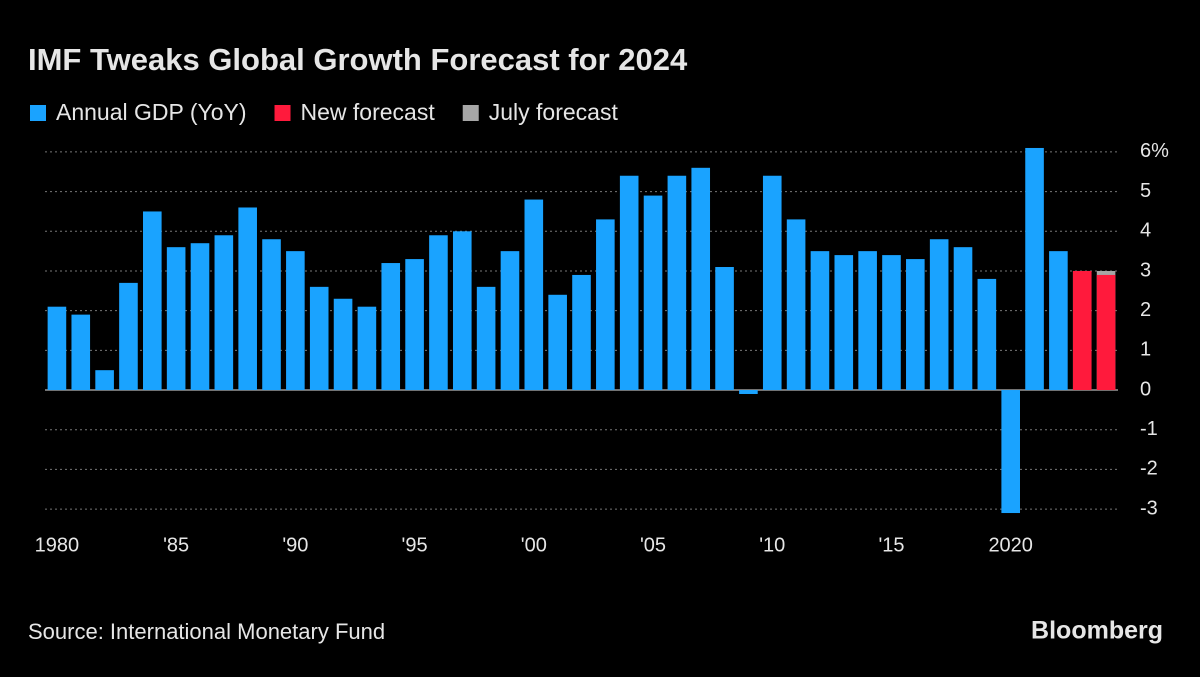 The width and height of the screenshot is (1200, 677). I want to click on y-tick-label: 6%, so click(1154, 151).